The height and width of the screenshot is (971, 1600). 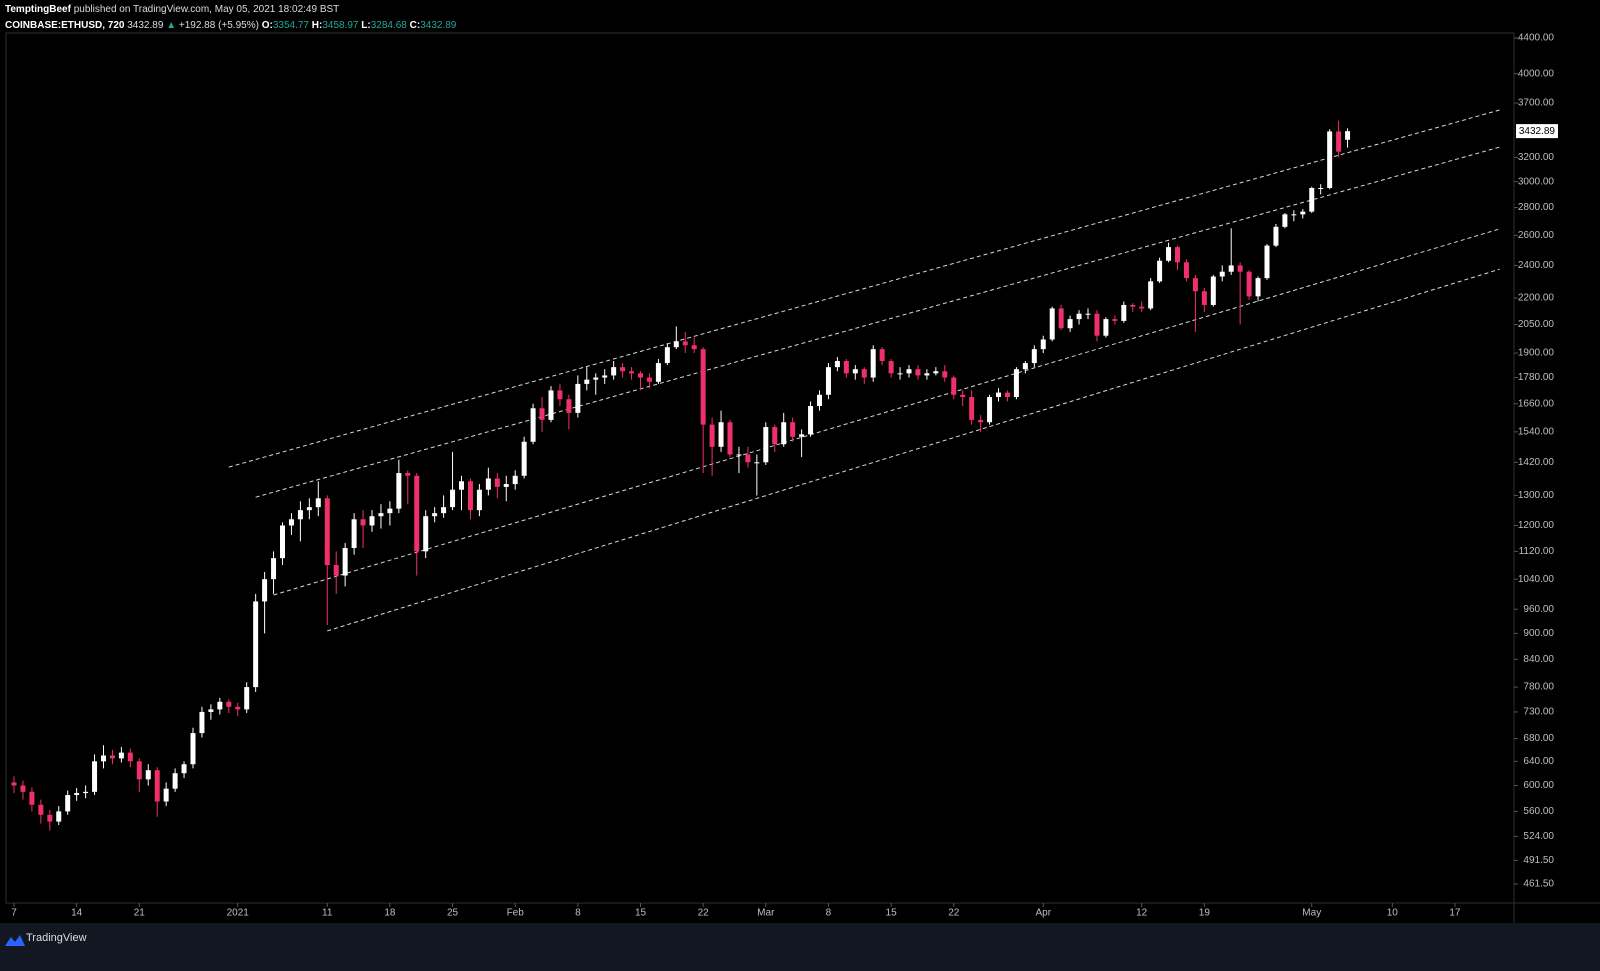 I want to click on y-tick-label: 1660.00, so click(x=1536, y=403).